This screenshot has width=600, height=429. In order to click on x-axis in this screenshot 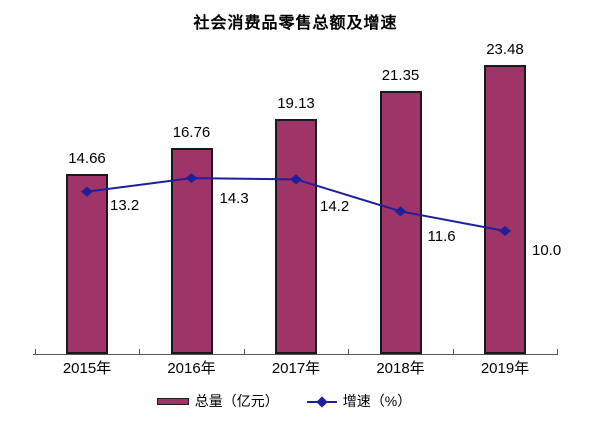, I will do `click(295, 354)`.